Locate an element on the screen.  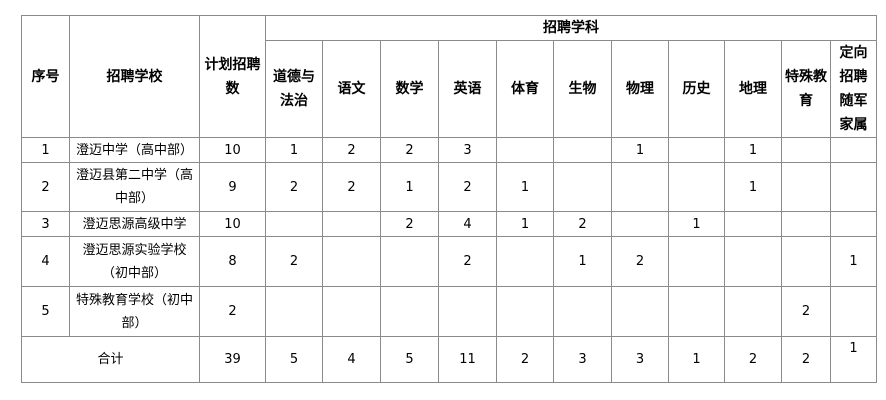
cell-seq: 4 is located at coordinates (45, 261).